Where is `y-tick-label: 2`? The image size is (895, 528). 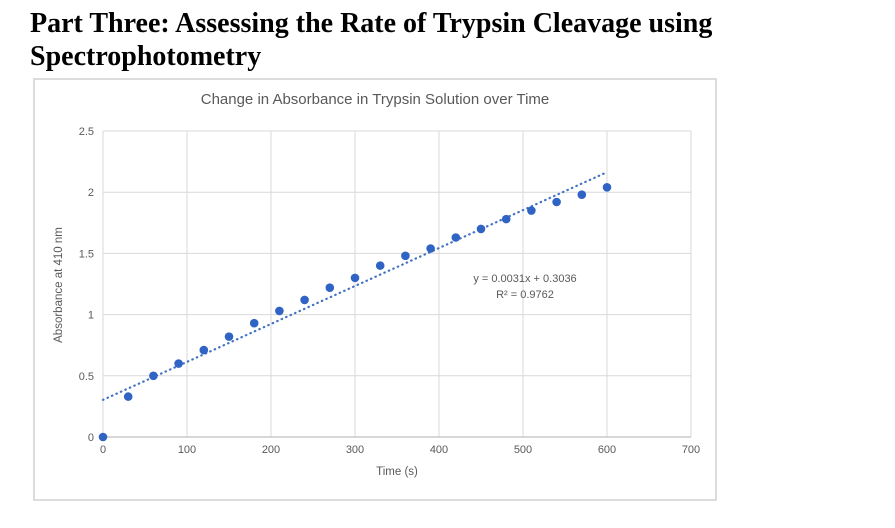 y-tick-label: 2 is located at coordinates (91, 193).